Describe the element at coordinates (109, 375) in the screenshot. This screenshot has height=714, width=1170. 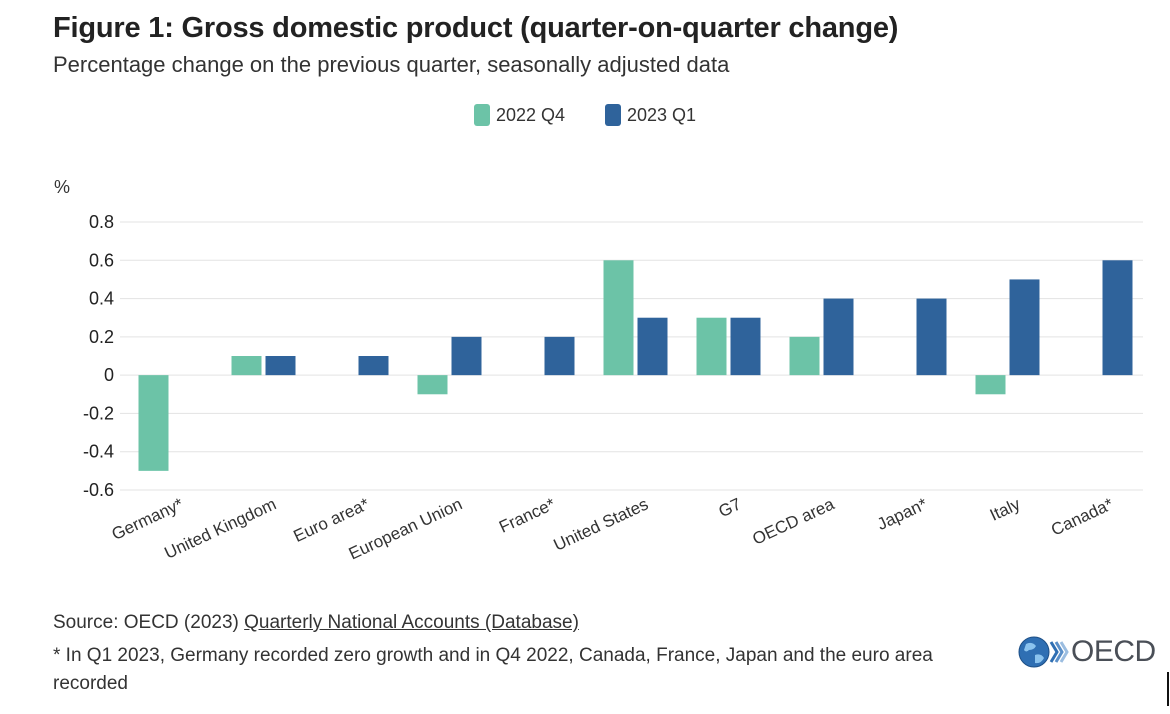
I see `y-tick-label: 0` at that location.